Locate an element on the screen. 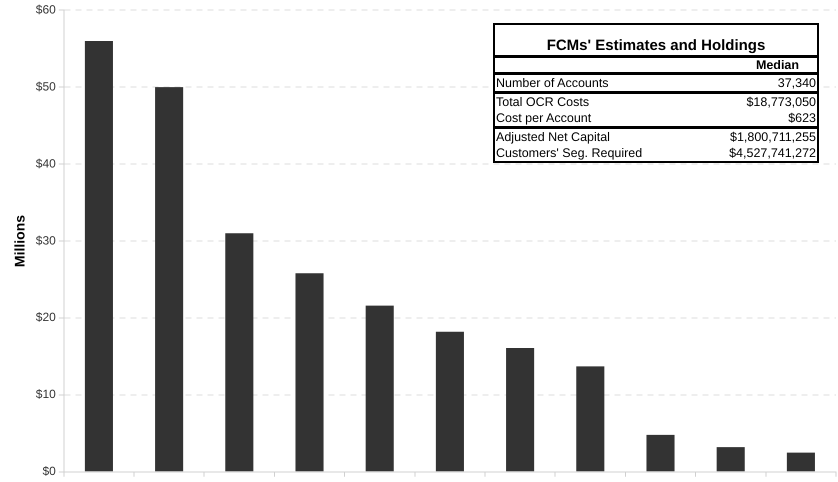  y-tick-label: $10 is located at coordinates (46, 394).